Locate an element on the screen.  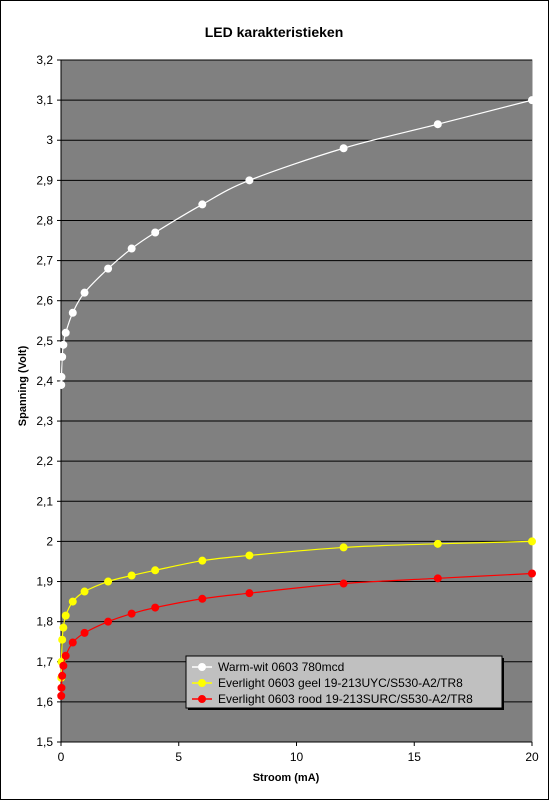
y-tick-label: 1,5 is located at coordinates (44, 742).